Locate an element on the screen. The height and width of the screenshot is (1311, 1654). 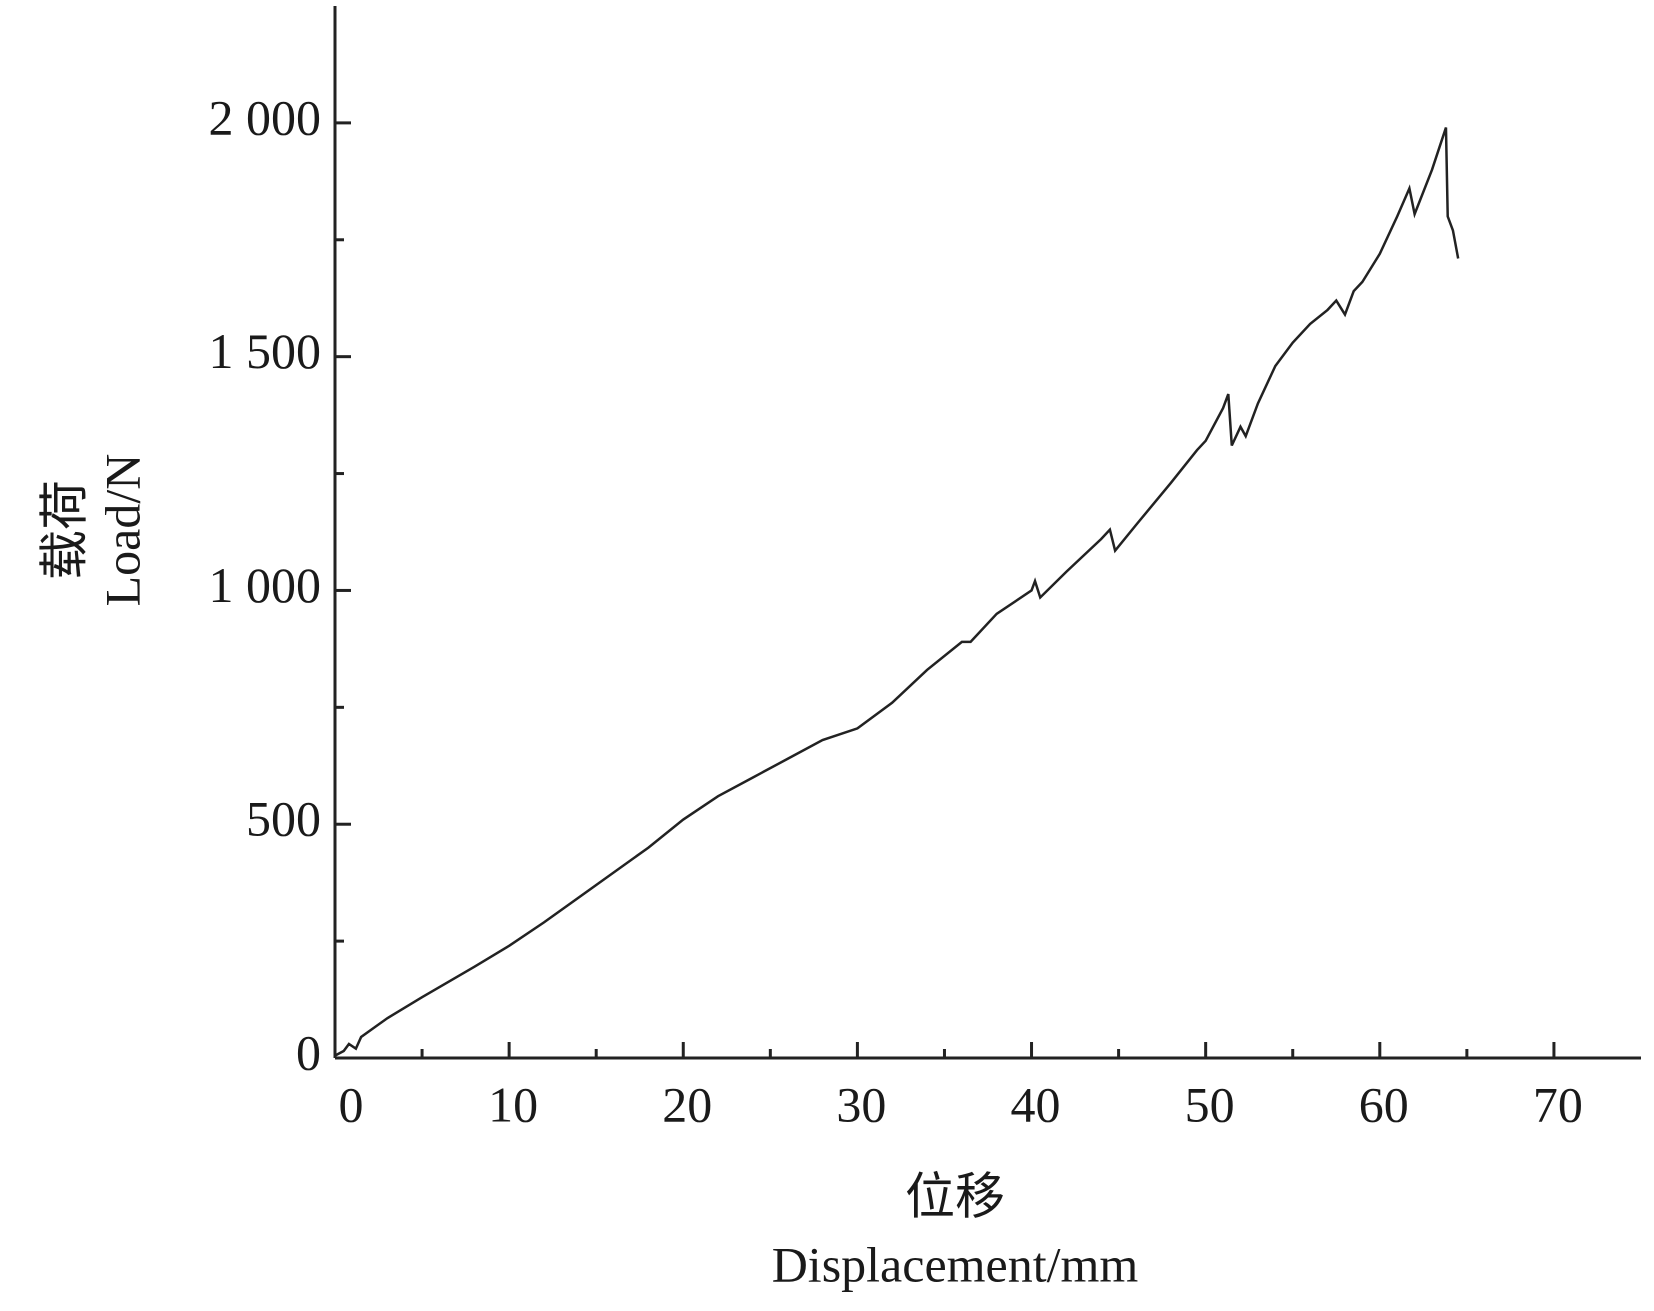
x-tick-label: 30 is located at coordinates (861, 1104).